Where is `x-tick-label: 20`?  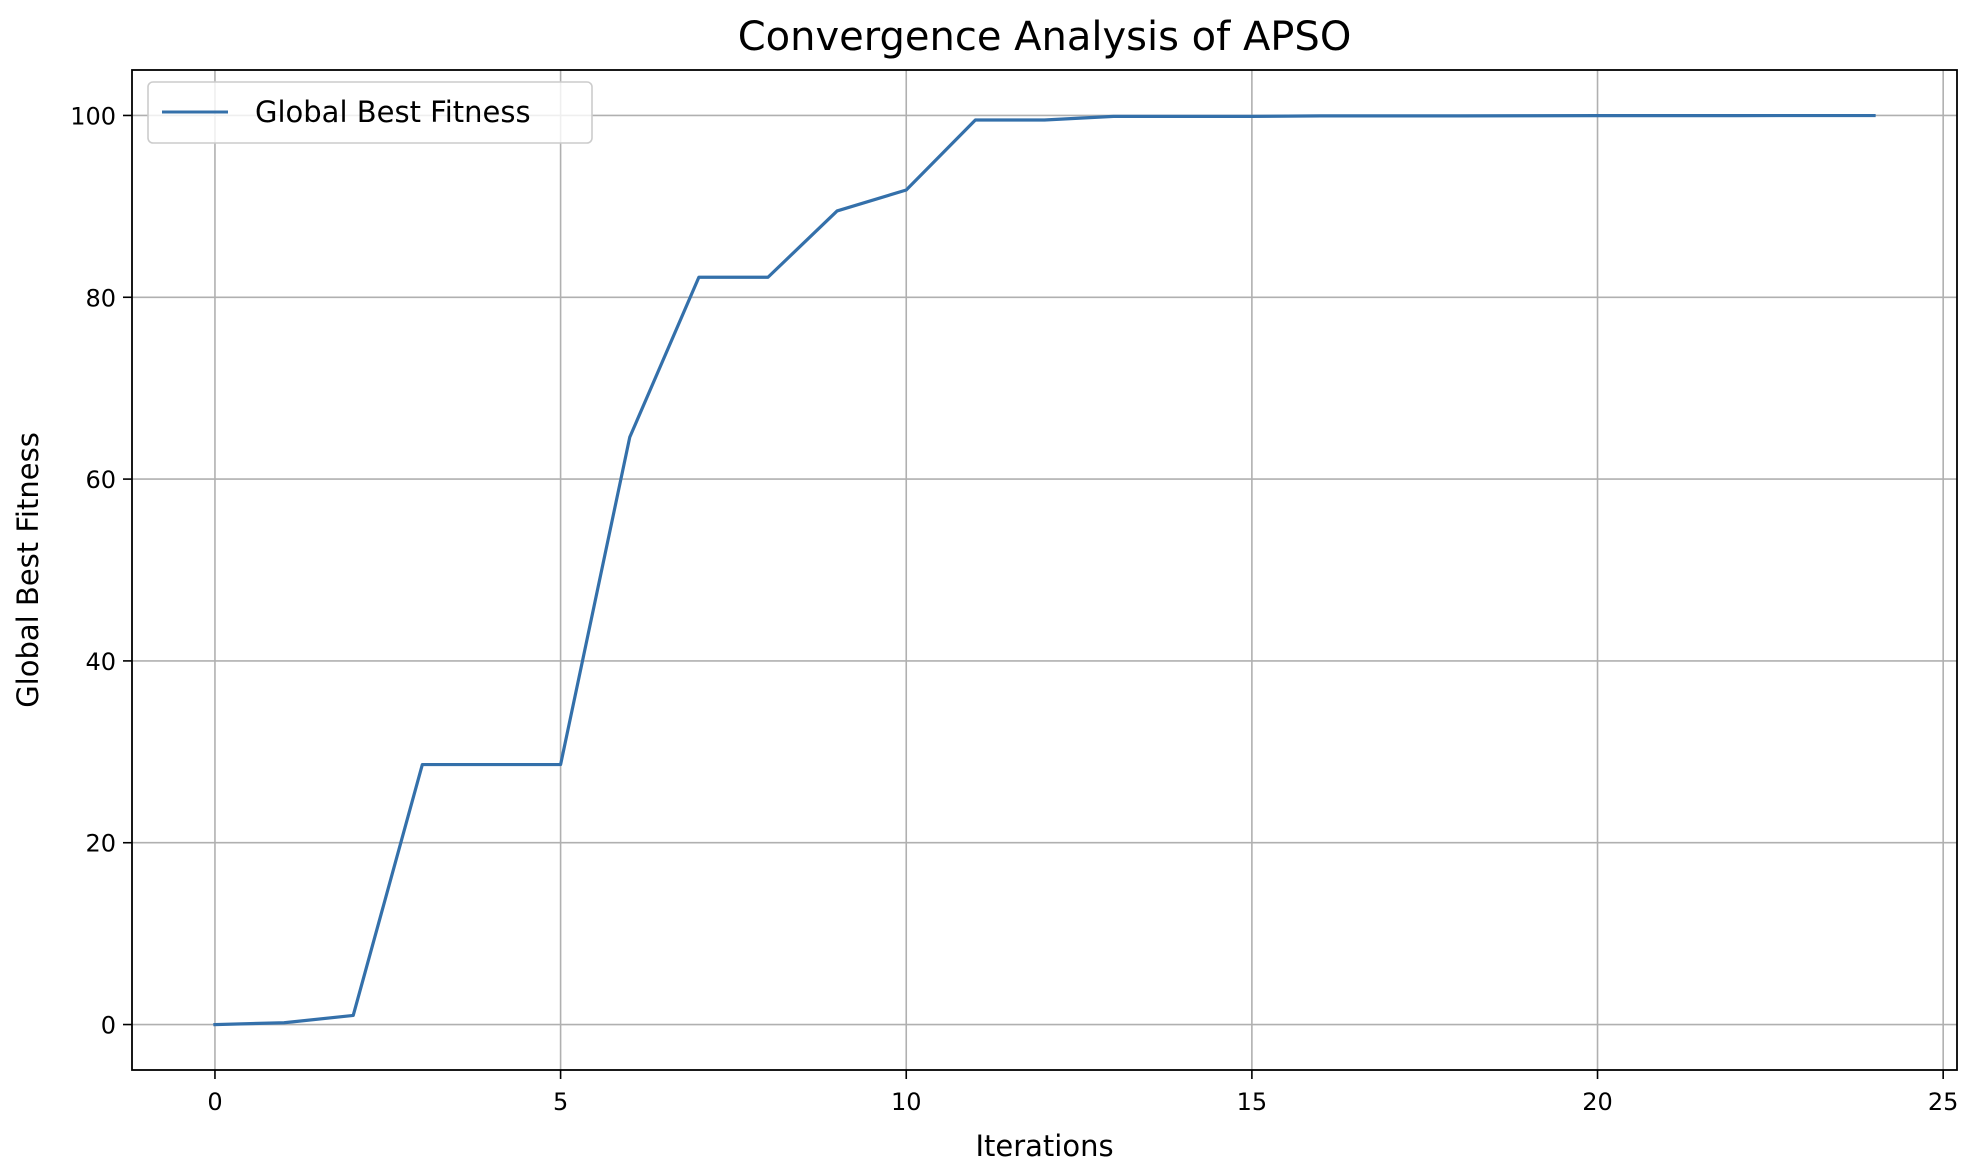
x-tick-label: 20 is located at coordinates (1597, 1102).